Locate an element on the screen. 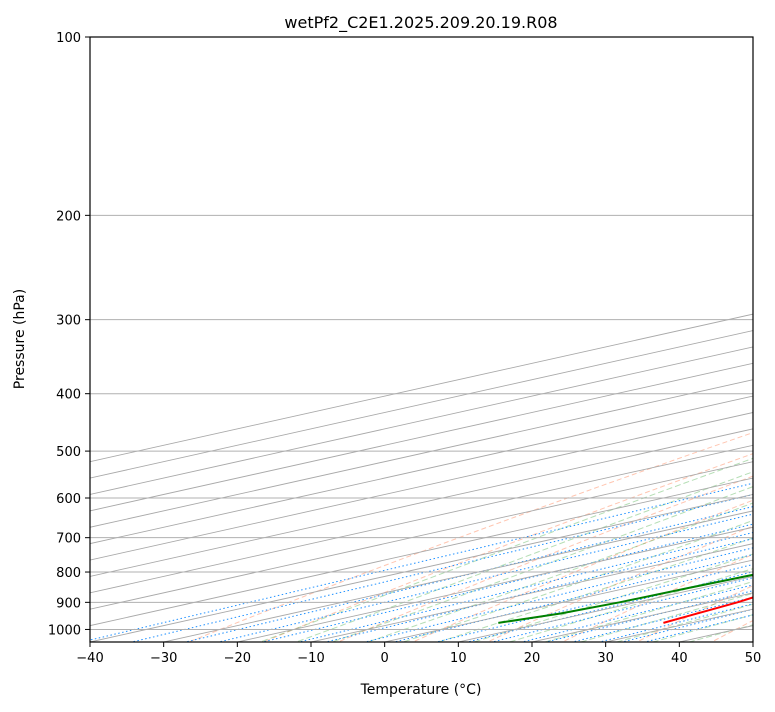  x-tick-label: 50 is located at coordinates (753, 658).